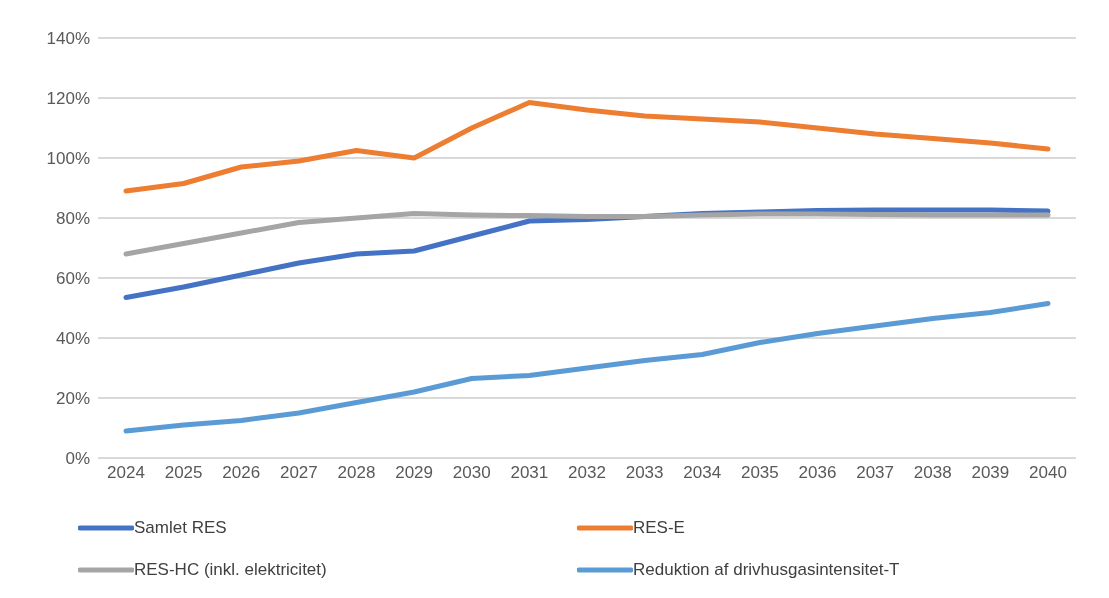  I want to click on x-tick-label: 2024, so click(126, 473).